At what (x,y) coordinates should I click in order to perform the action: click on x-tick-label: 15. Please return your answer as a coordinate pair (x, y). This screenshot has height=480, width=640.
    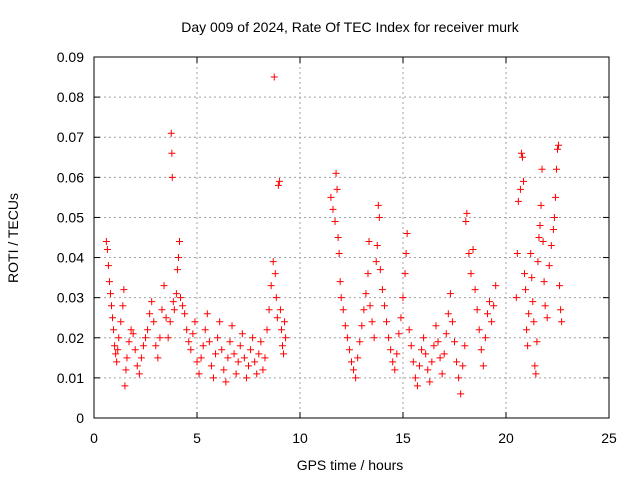
    Looking at the image, I should click on (403, 438).